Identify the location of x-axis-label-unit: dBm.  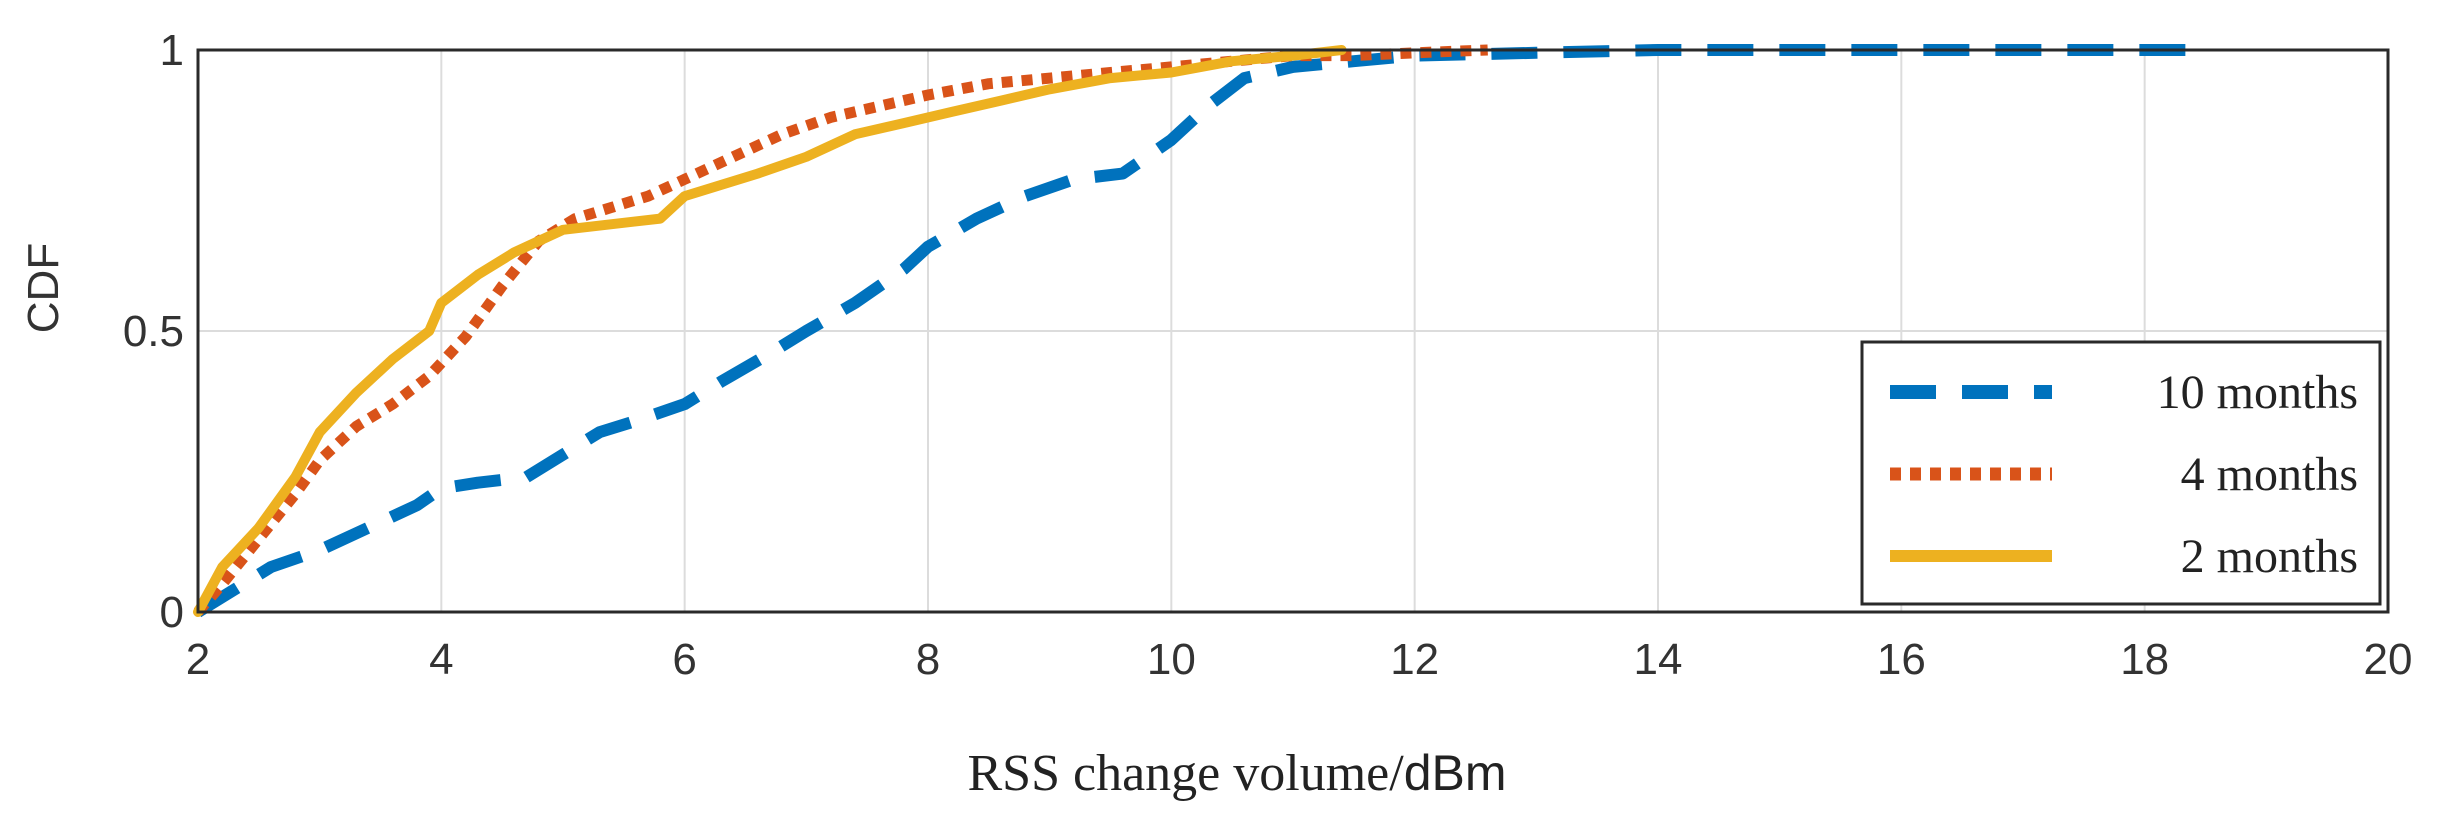
(1455, 773).